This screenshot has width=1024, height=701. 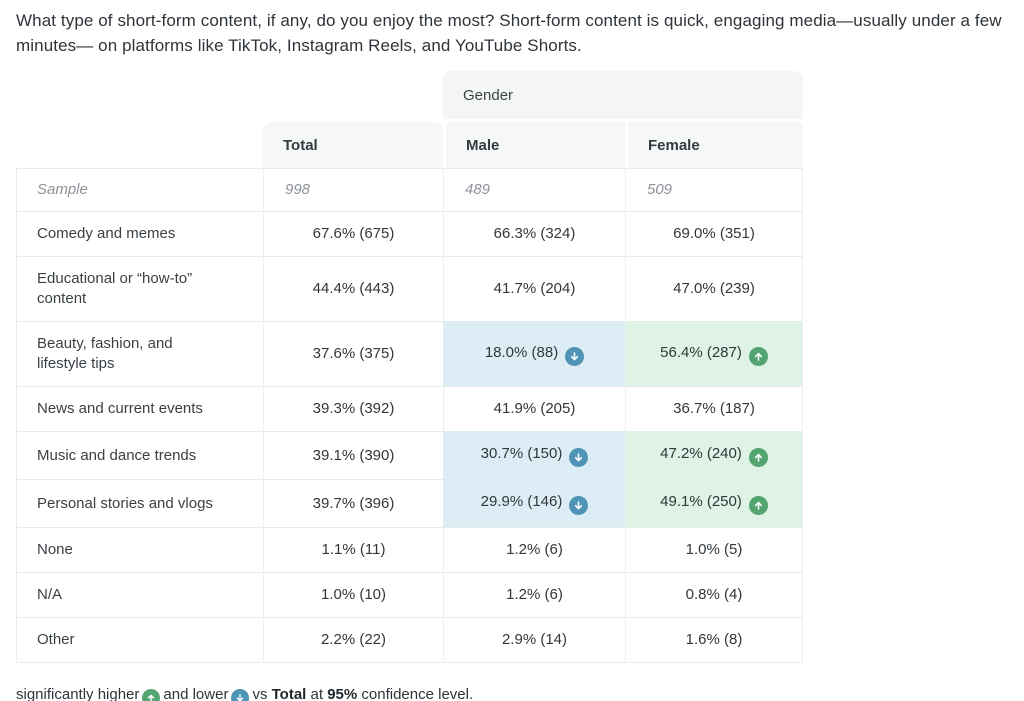 I want to click on row-label: None, so click(x=139, y=549).